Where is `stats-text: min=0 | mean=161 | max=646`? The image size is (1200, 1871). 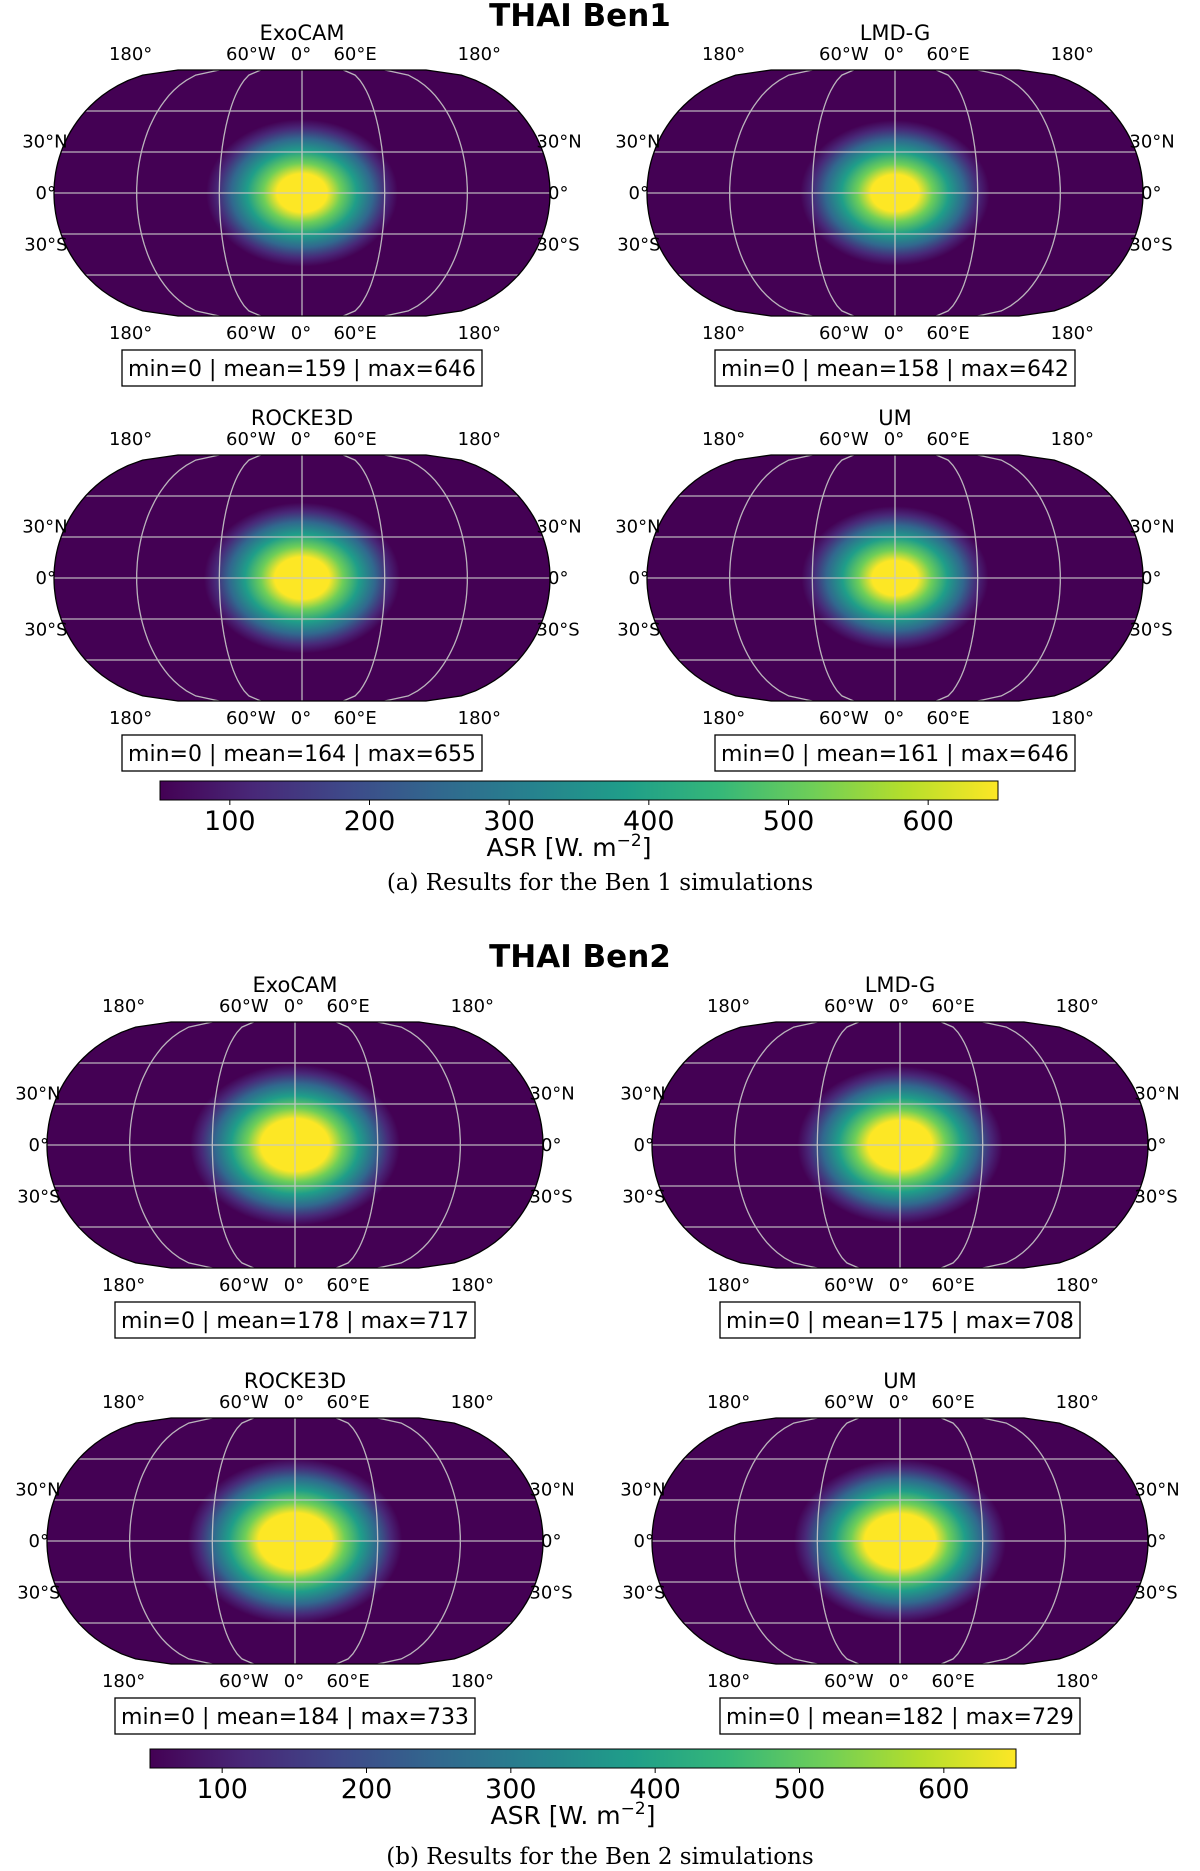 stats-text: min=0 | mean=161 | max=646 is located at coordinates (895, 754).